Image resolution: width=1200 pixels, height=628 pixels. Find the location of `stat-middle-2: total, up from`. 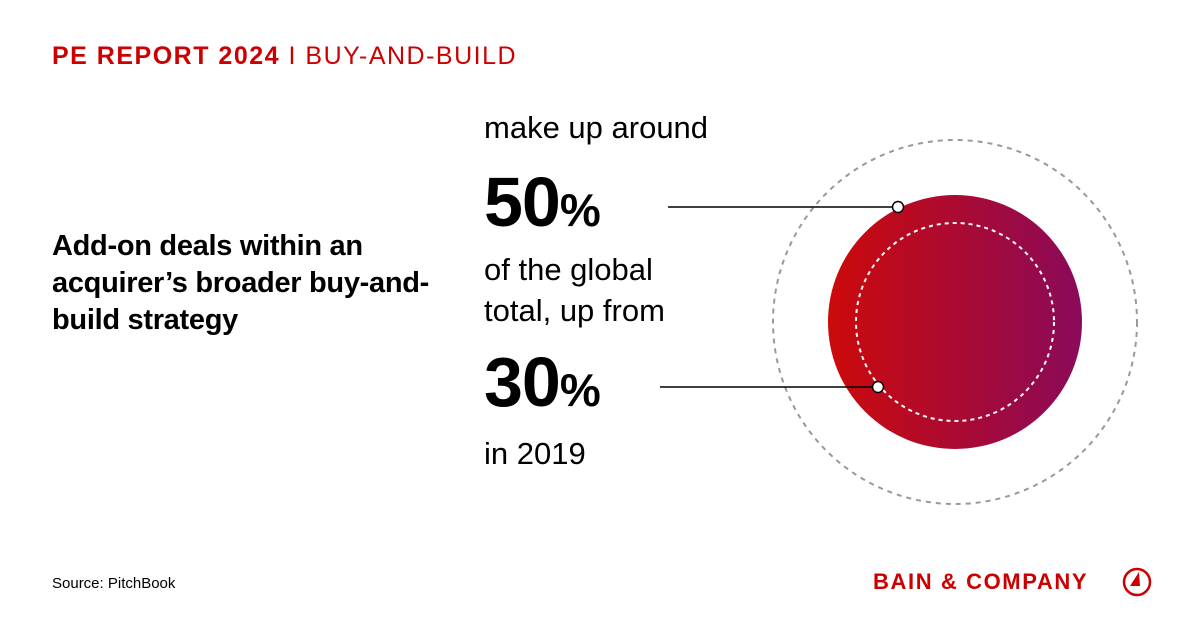

stat-middle-2: total, up from is located at coordinates (574, 310).